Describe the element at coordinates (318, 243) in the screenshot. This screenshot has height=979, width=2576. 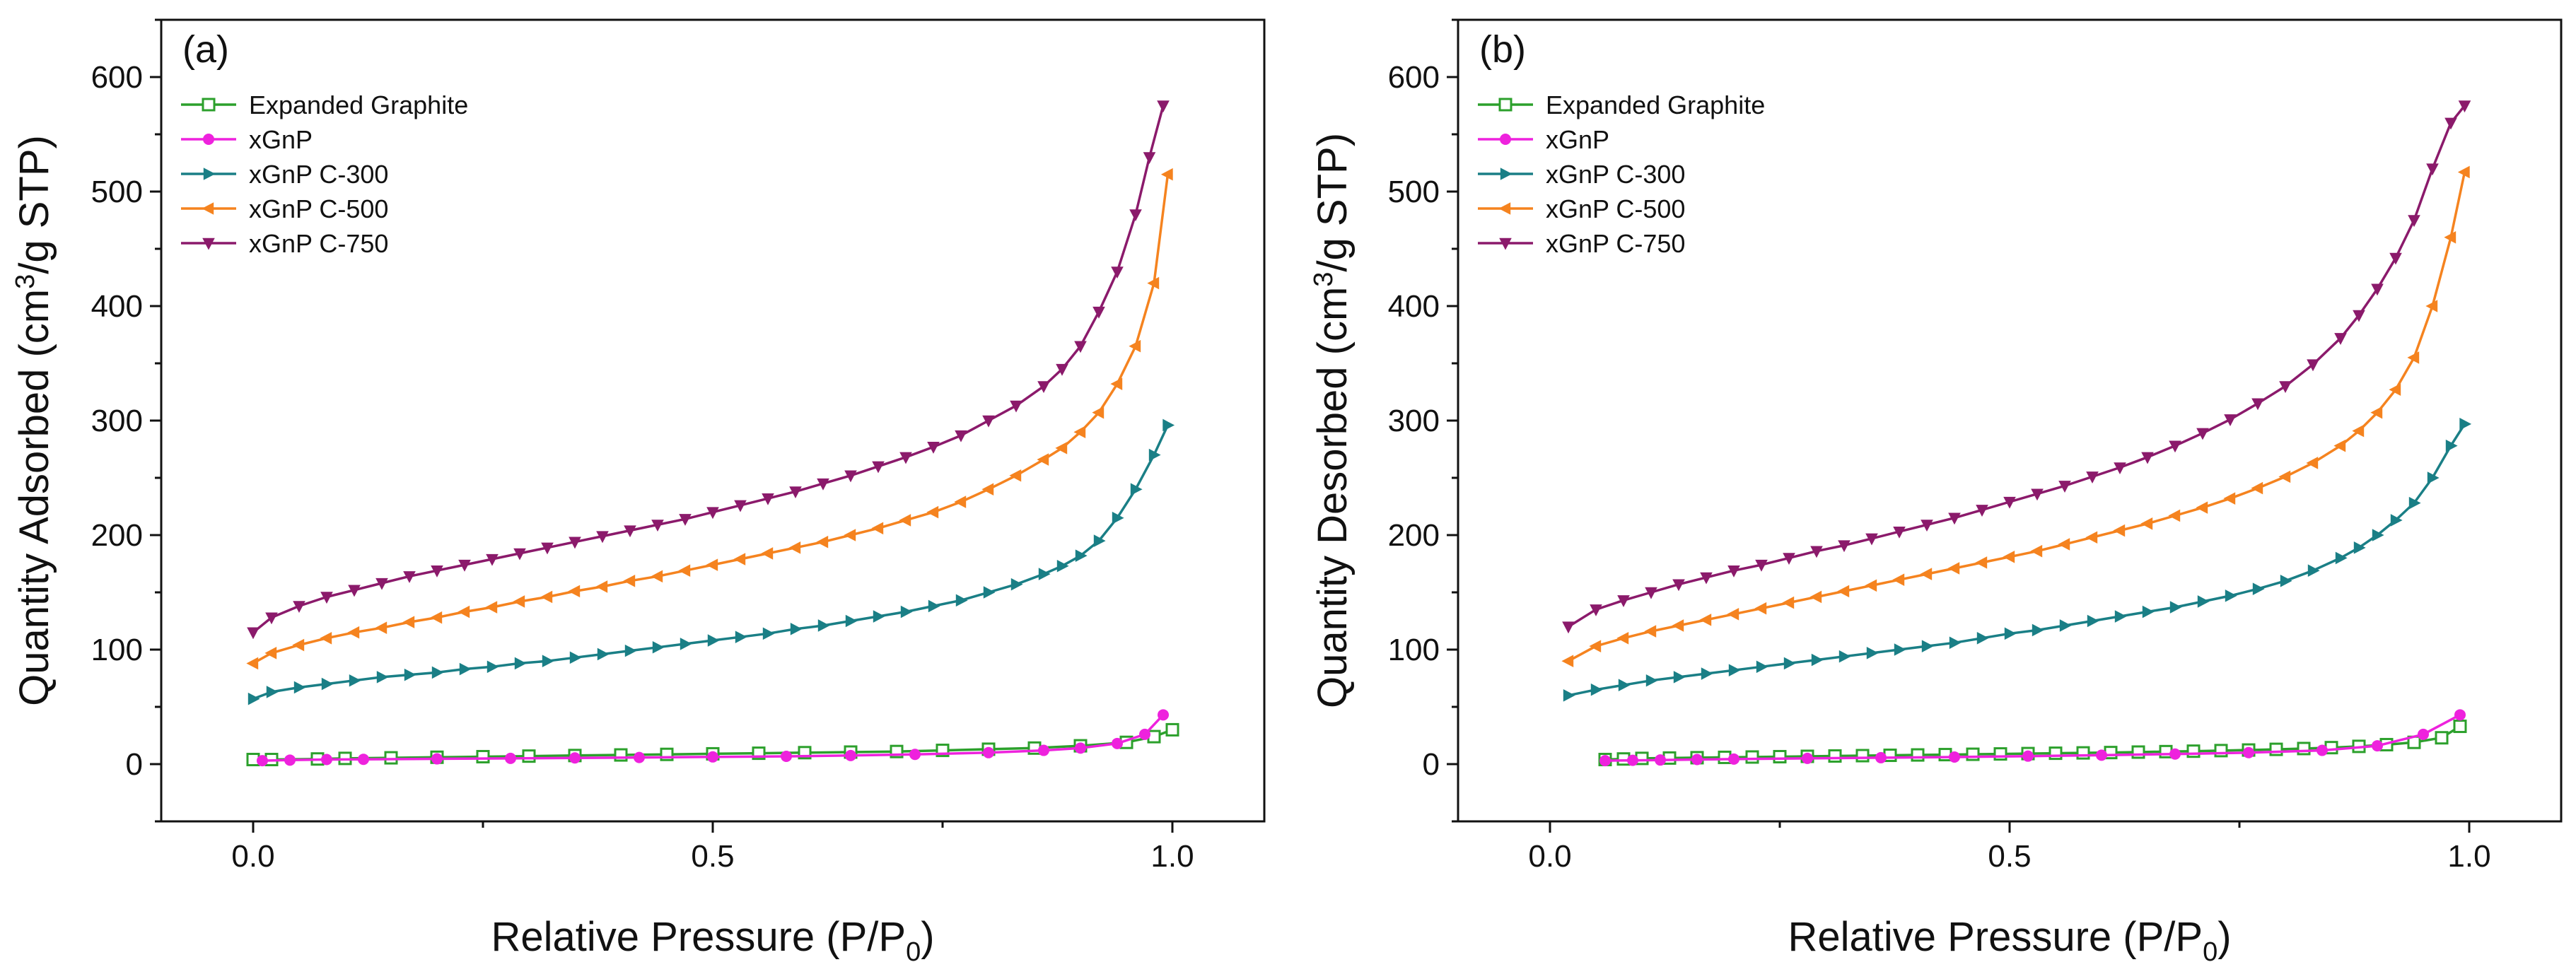
I see `legend-label: xGnP C-750` at that location.